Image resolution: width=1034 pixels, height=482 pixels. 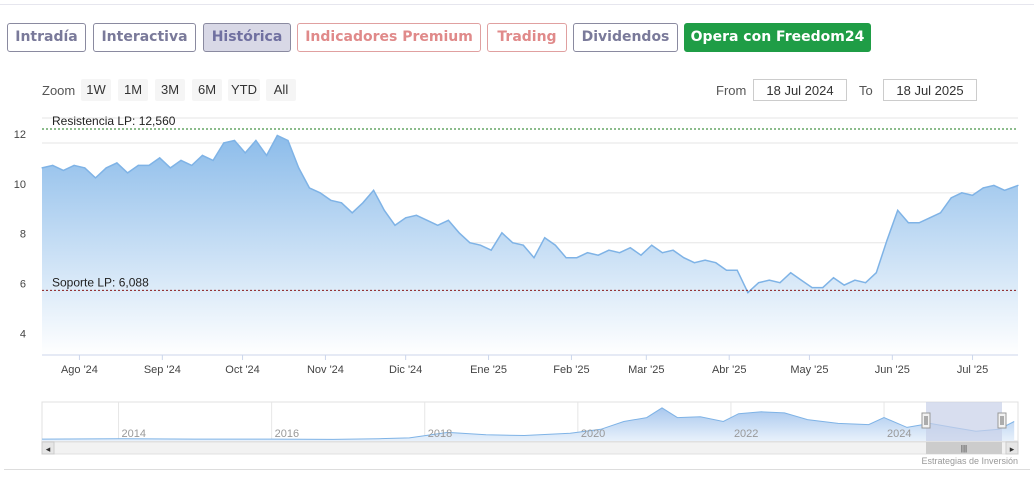 I want to click on x-tick-label: Mar '25, so click(x=646, y=370).